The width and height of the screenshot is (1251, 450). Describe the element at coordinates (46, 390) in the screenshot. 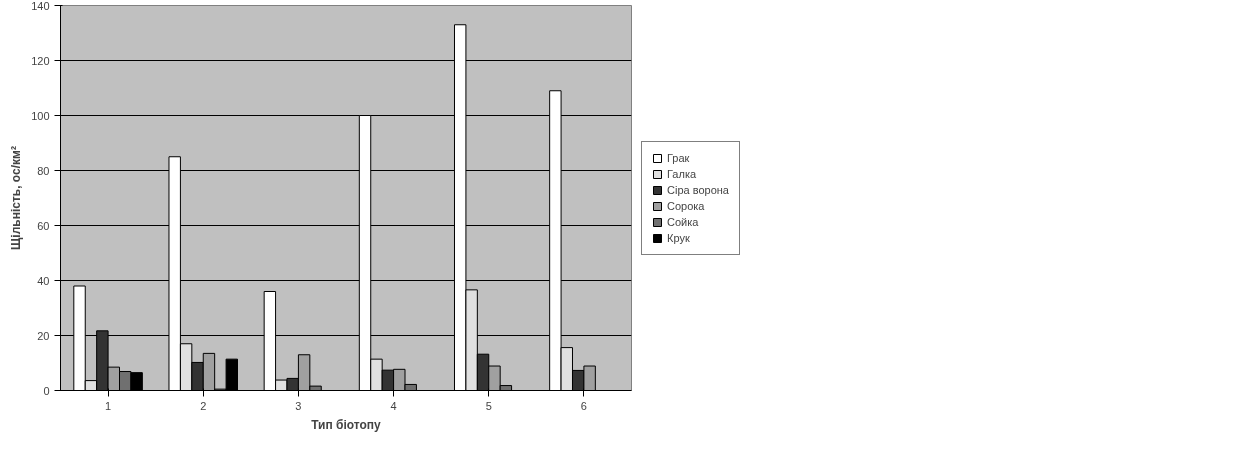

I see `y-tick-label: 0` at that location.